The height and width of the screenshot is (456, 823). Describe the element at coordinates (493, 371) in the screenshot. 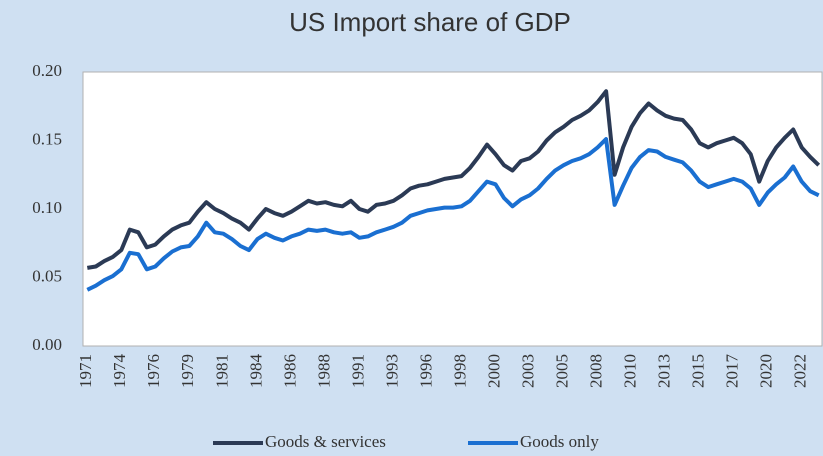

I see `x-tick-label: 2000` at that location.